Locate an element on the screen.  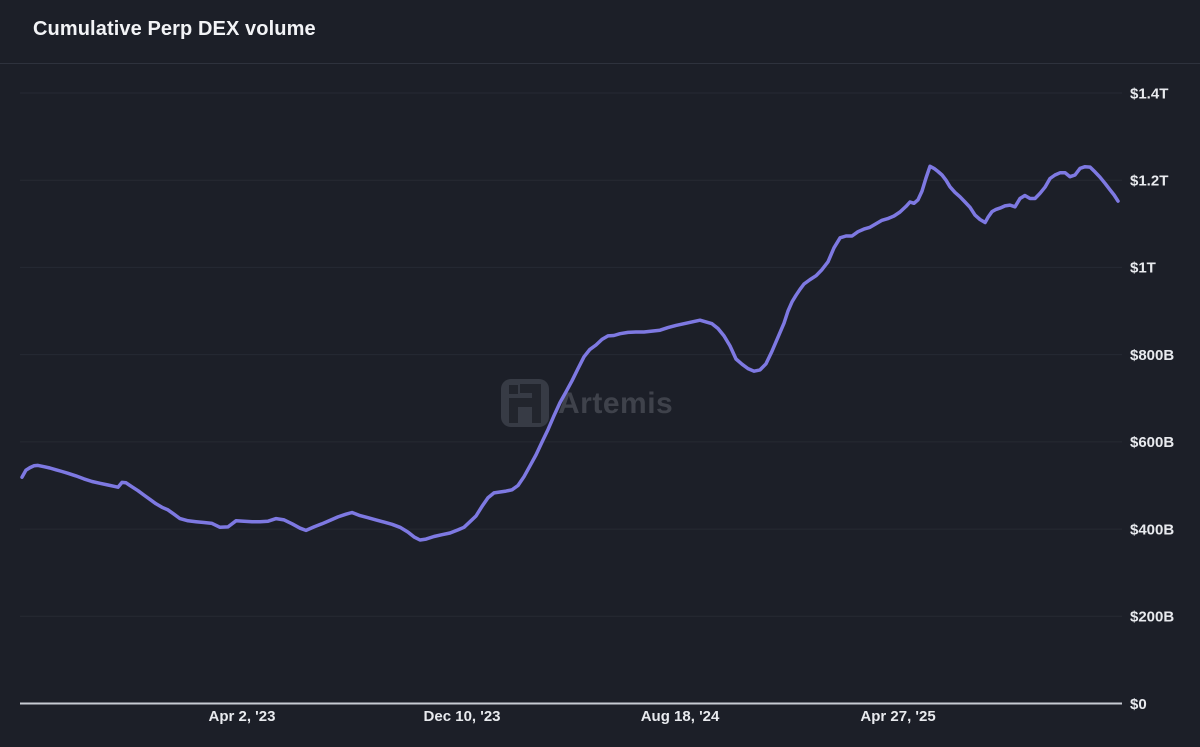
x-tick-label: Apr 27, '25 is located at coordinates (897, 716).